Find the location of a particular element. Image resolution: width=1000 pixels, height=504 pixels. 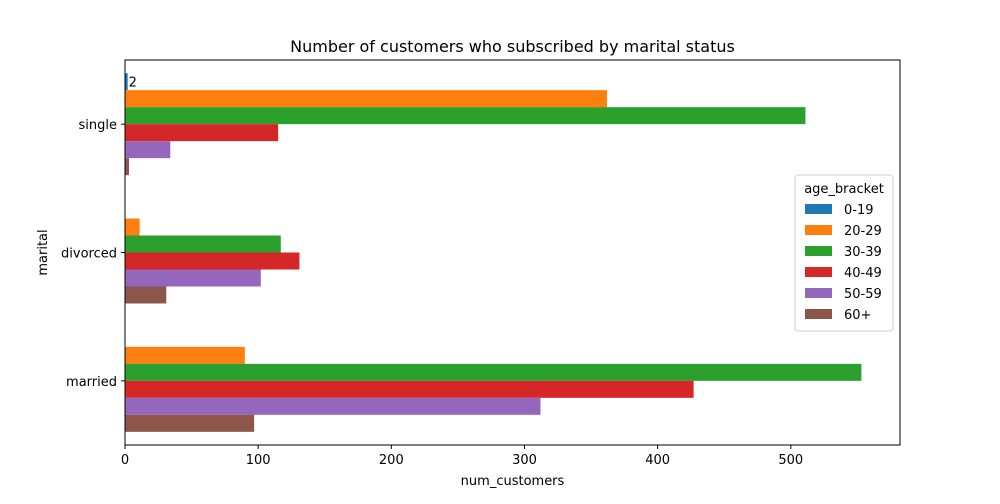

x-axis-label: num_customers is located at coordinates (513, 481).